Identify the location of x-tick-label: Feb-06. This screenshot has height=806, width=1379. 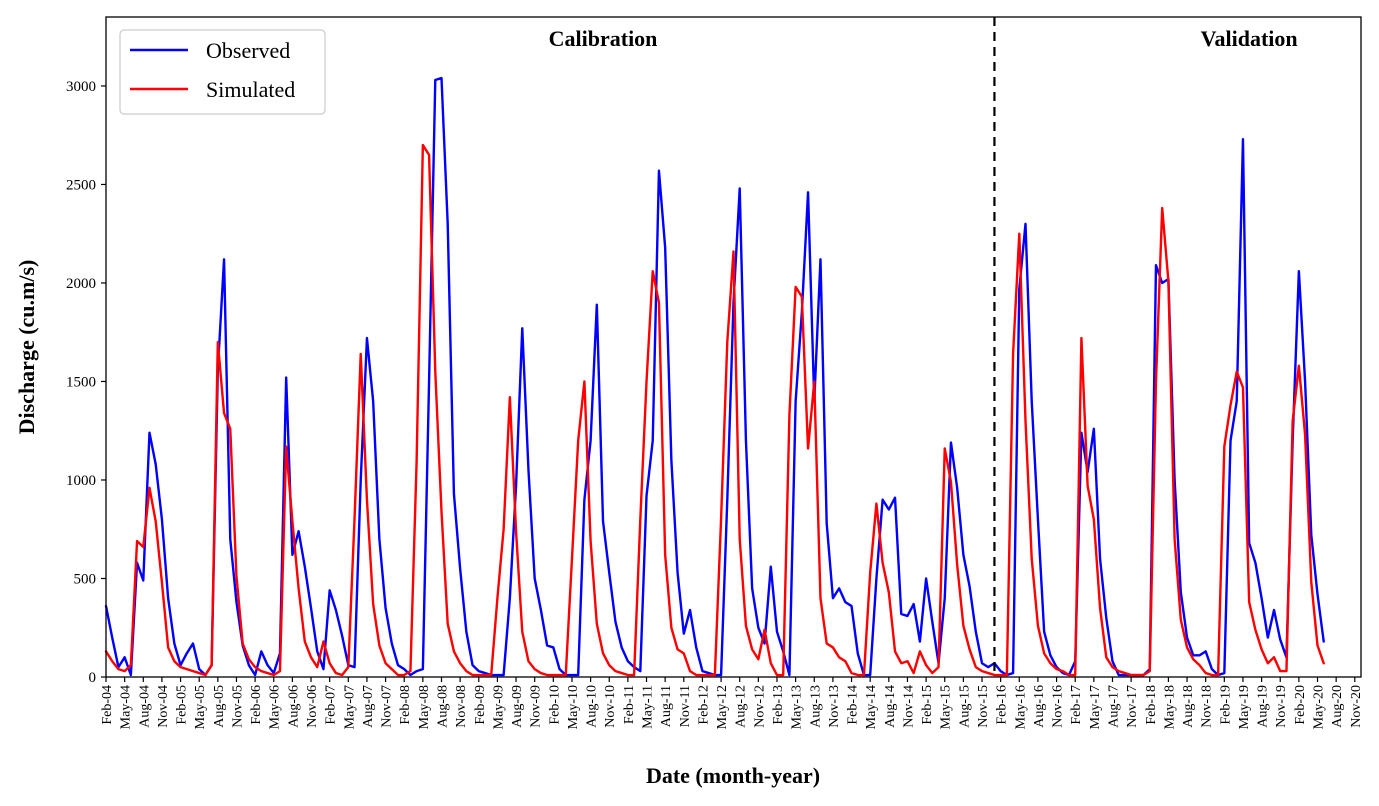
(256, 705).